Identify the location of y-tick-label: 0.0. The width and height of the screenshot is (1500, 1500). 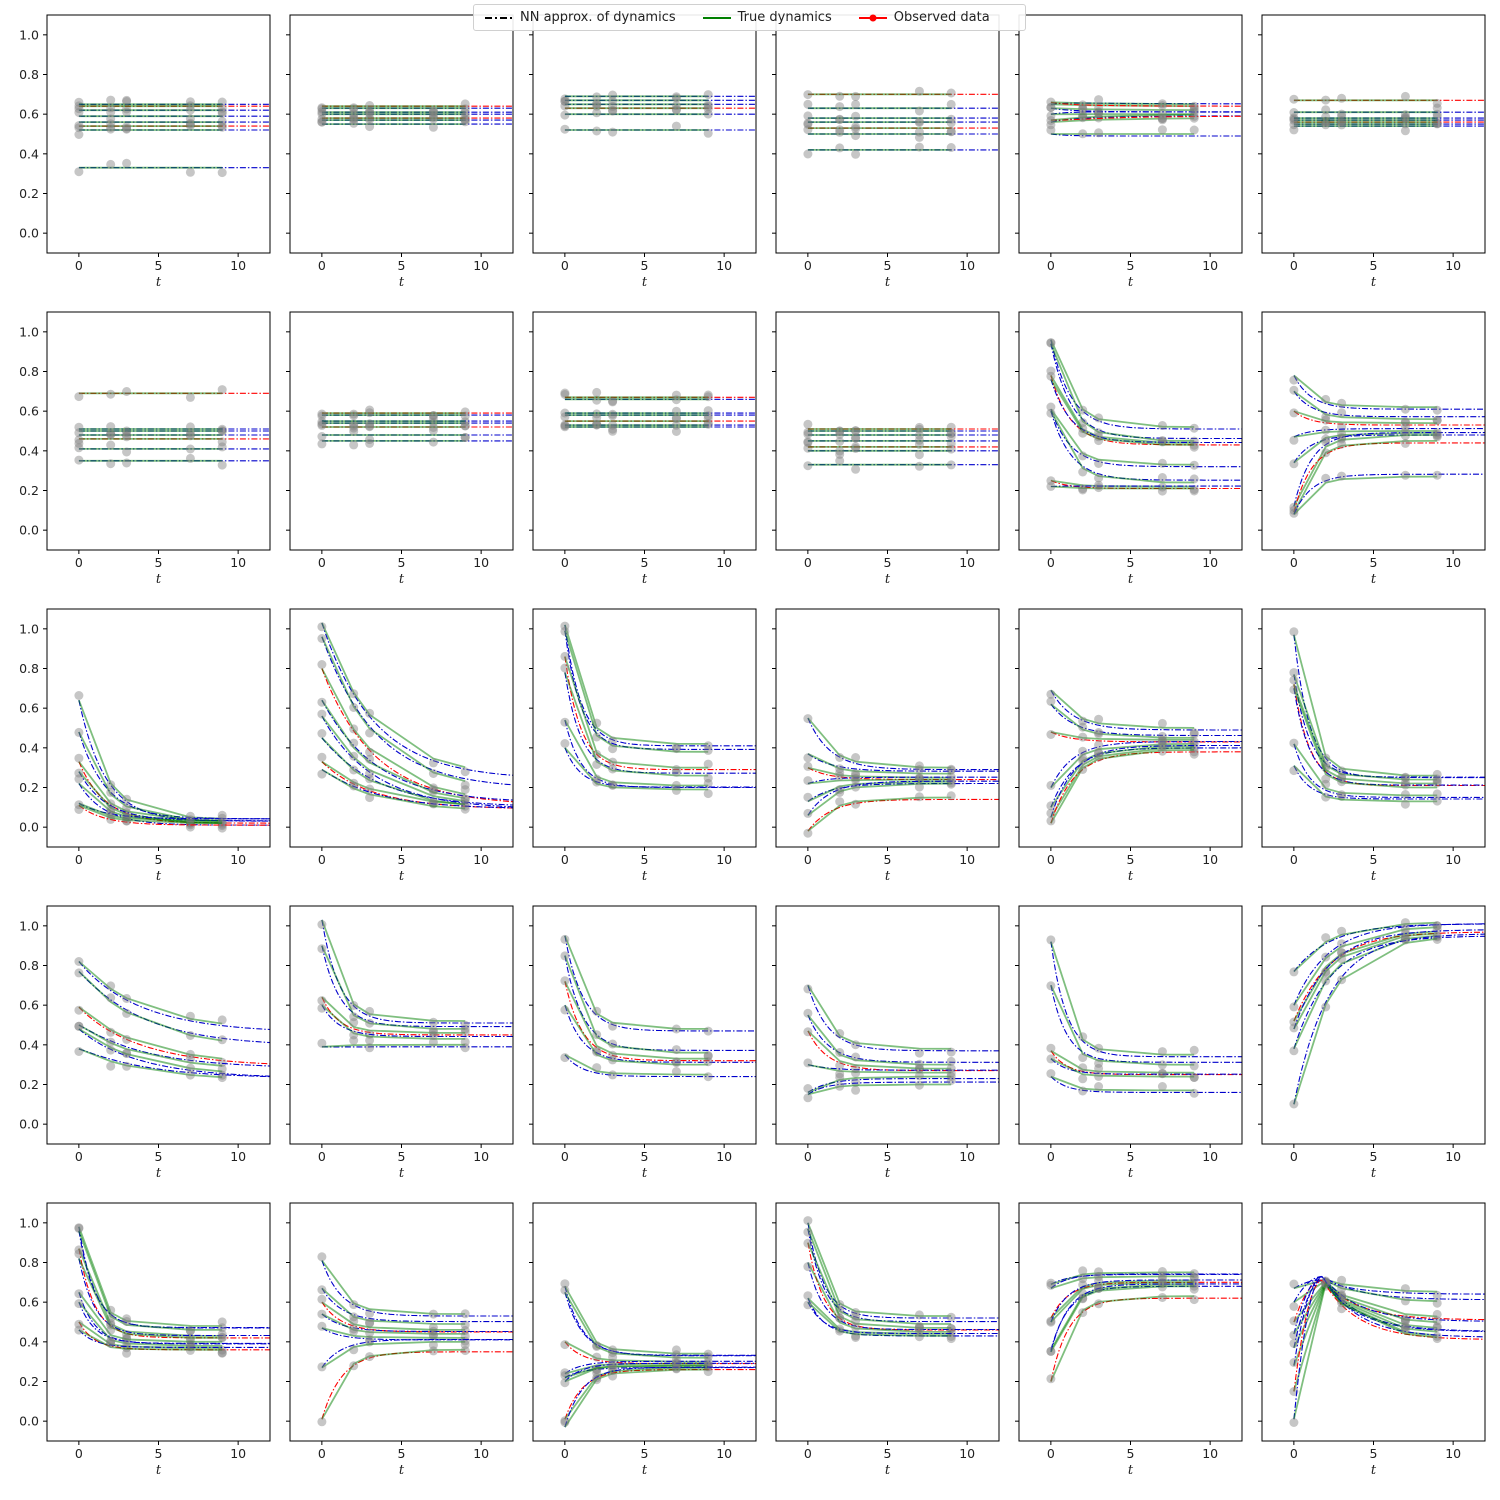
(29, 530).